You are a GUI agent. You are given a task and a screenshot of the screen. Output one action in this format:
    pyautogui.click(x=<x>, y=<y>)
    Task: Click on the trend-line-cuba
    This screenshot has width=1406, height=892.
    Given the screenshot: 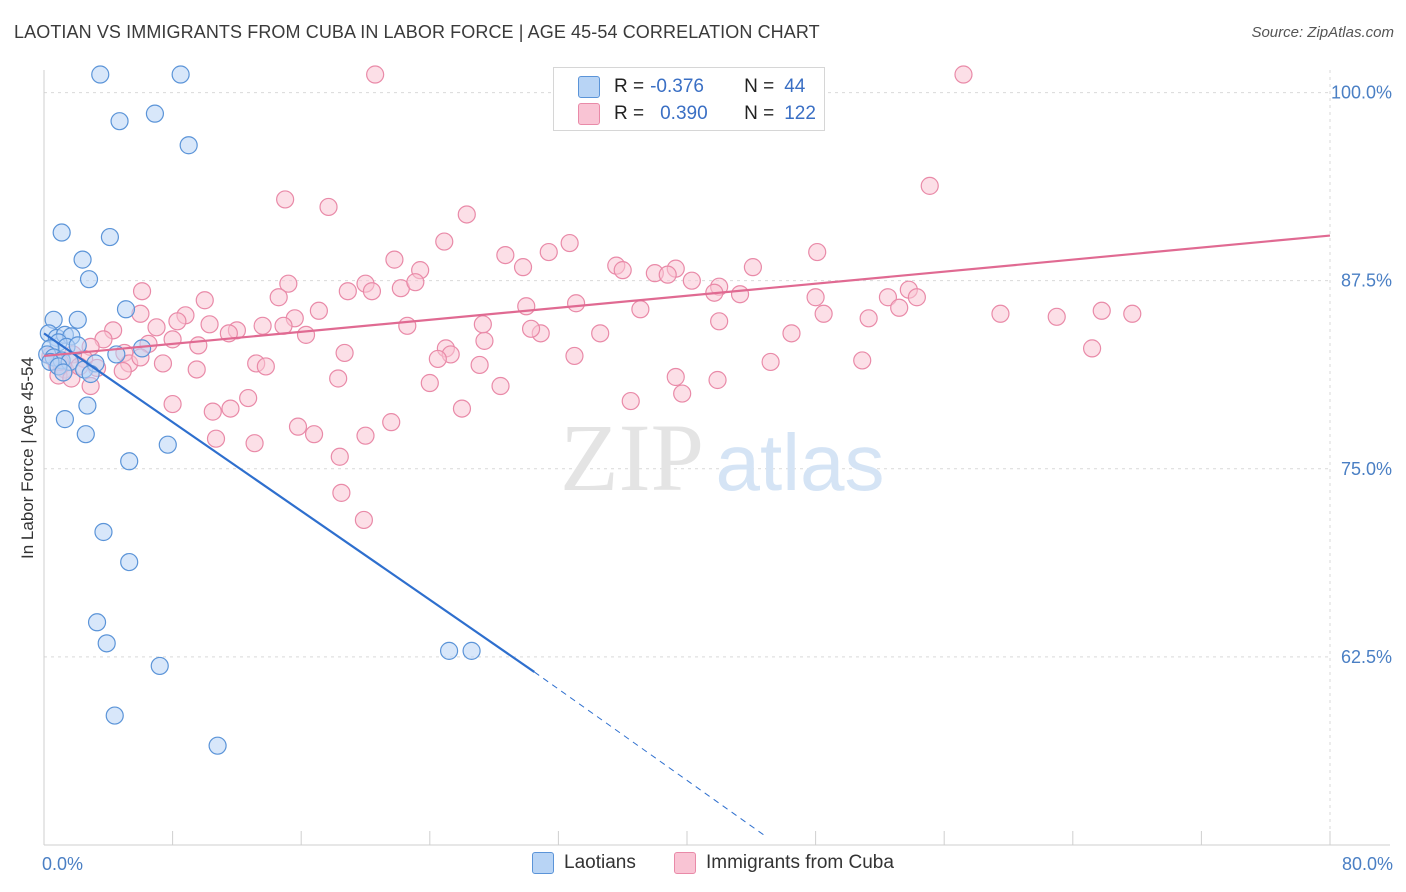 What is the action you would take?
    pyautogui.click(x=687, y=296)
    